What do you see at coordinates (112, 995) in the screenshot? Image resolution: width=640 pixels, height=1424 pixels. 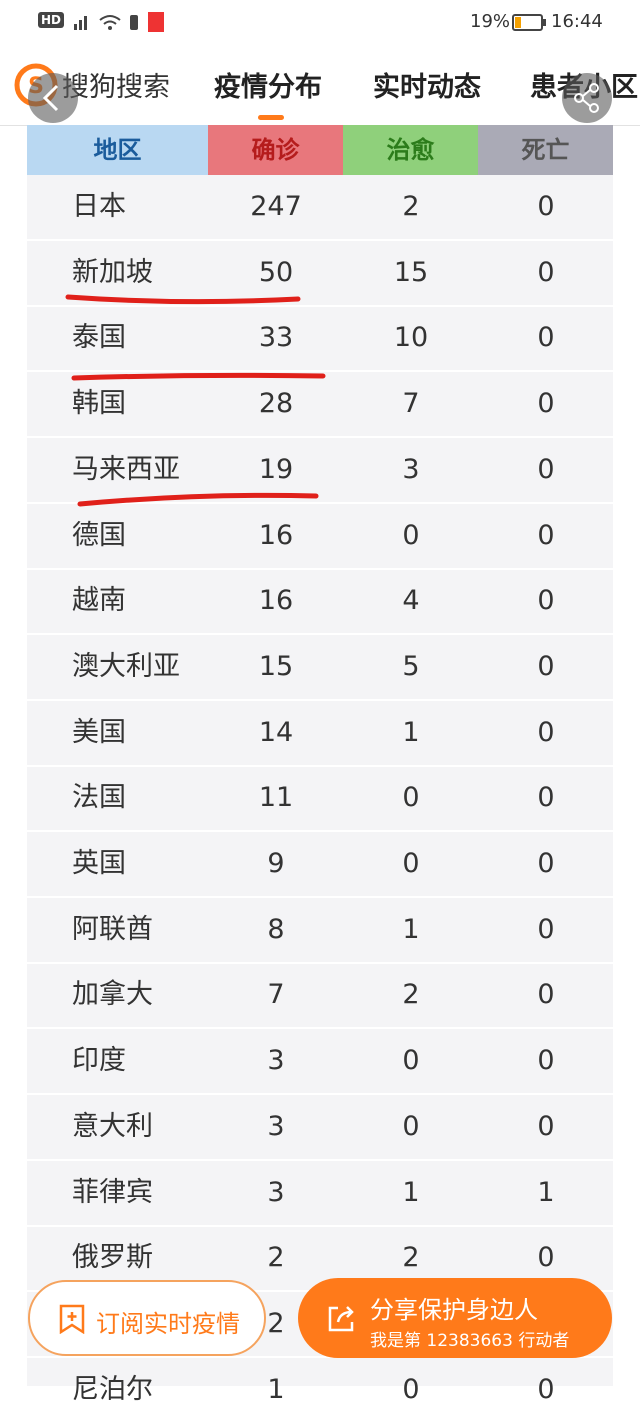 I see `region-cell: 加拿大` at bounding box center [112, 995].